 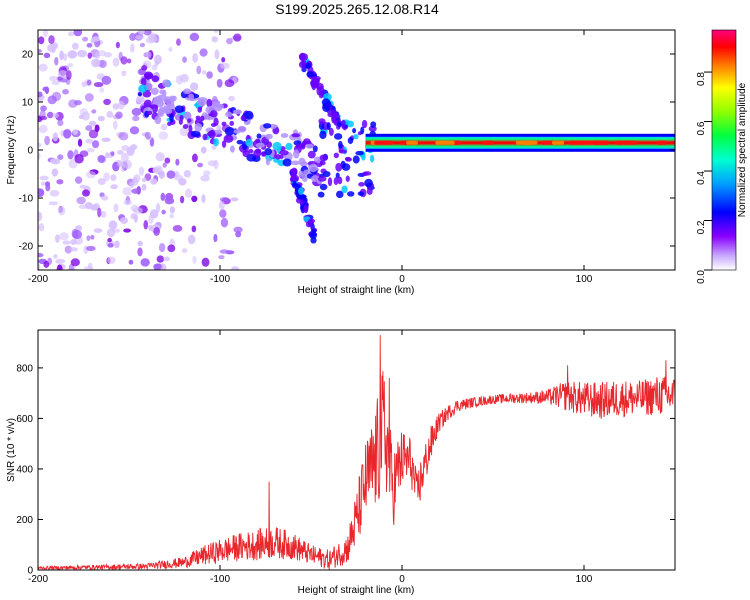 I want to click on x-tick-label: -100, so click(x=220, y=579).